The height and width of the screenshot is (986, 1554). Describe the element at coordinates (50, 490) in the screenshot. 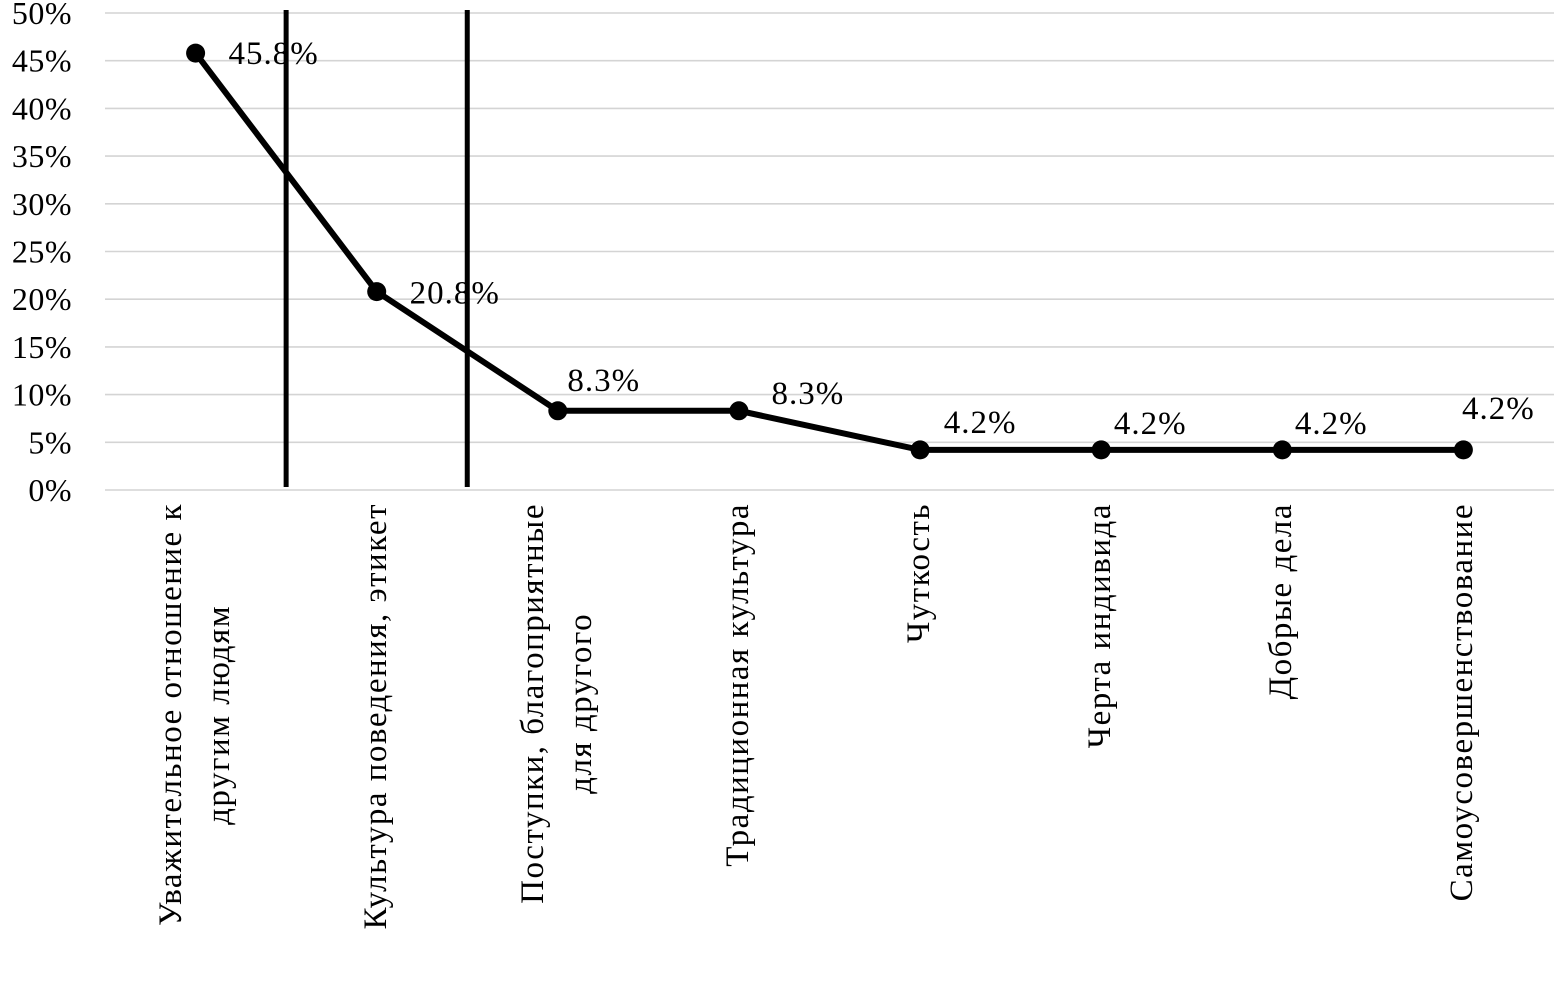

I see `y-axis-tick-label: 0%` at that location.